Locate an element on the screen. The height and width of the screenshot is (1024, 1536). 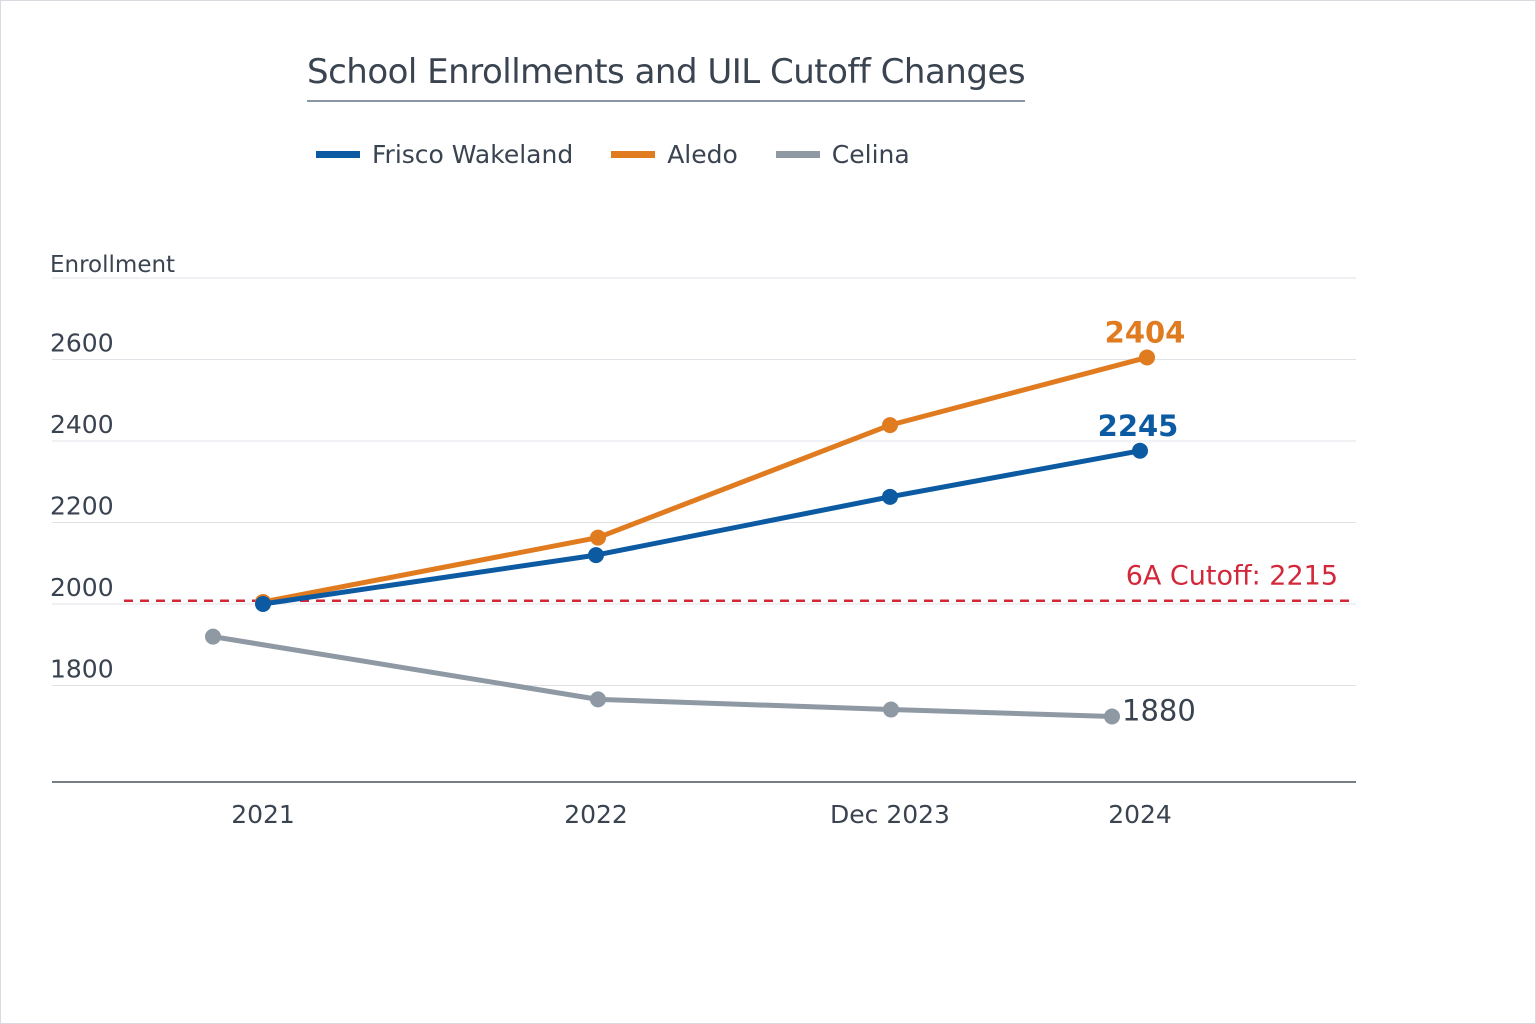
x-tick-label: 2022 is located at coordinates (596, 814).